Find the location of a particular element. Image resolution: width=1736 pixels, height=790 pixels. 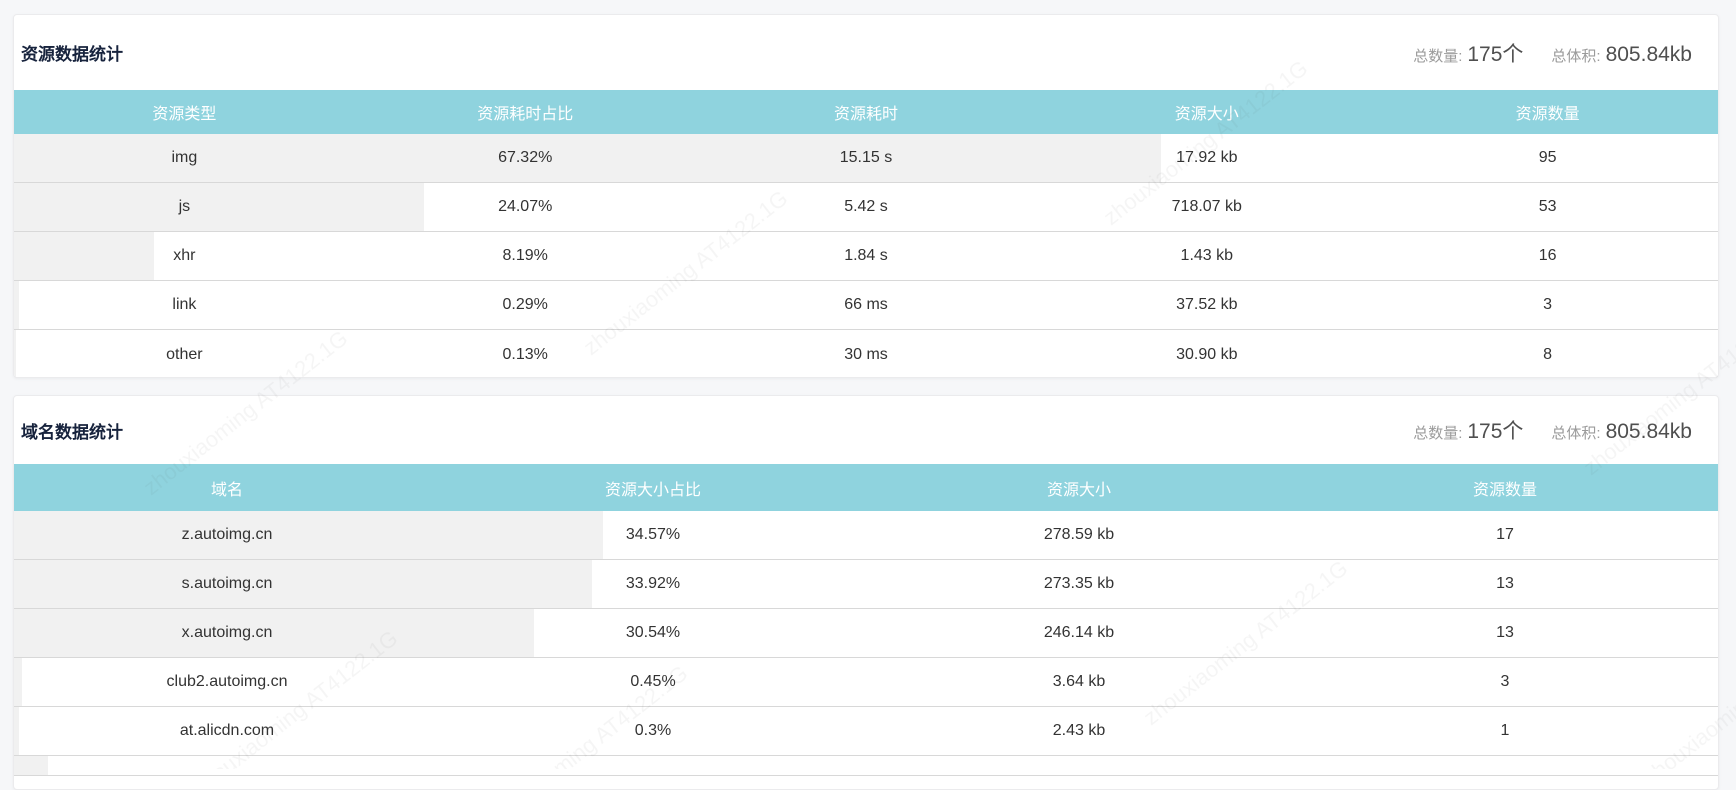

cell-count: 1 is located at coordinates (1505, 730).